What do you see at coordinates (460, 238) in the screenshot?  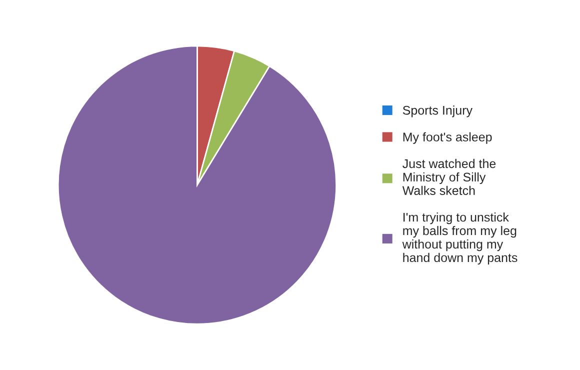 I see `legend-label: I'm trying to unstick my balls from my leg without putting my hand down my pants` at bounding box center [460, 238].